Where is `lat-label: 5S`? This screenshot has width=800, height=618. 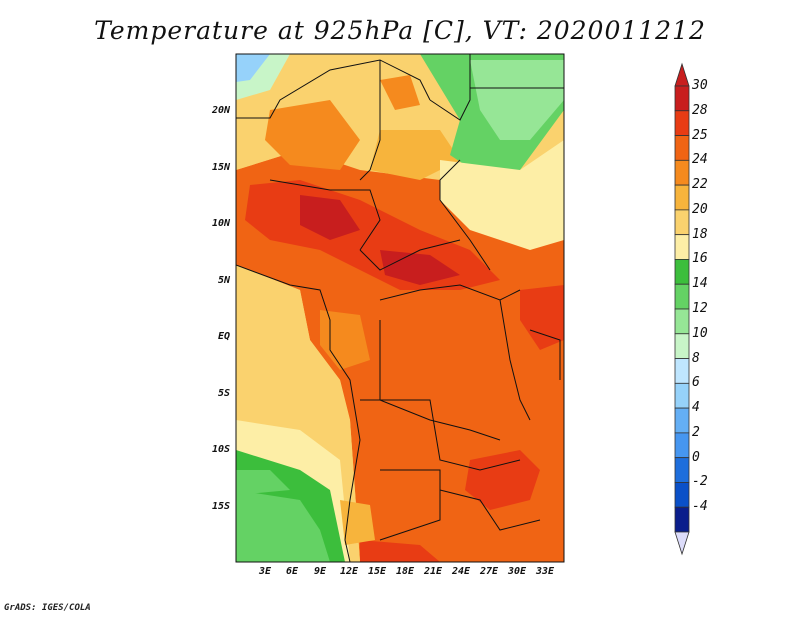 lat-label: 5S is located at coordinates (223, 393).